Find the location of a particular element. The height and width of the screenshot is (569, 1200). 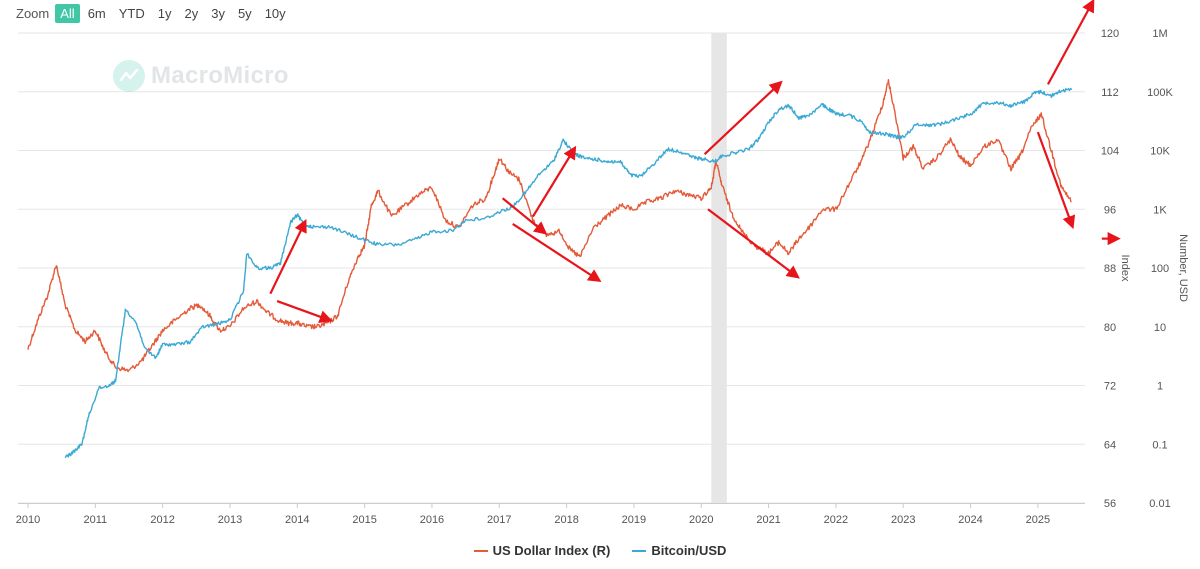

x-tick-label: 2020 is located at coordinates (701, 520).